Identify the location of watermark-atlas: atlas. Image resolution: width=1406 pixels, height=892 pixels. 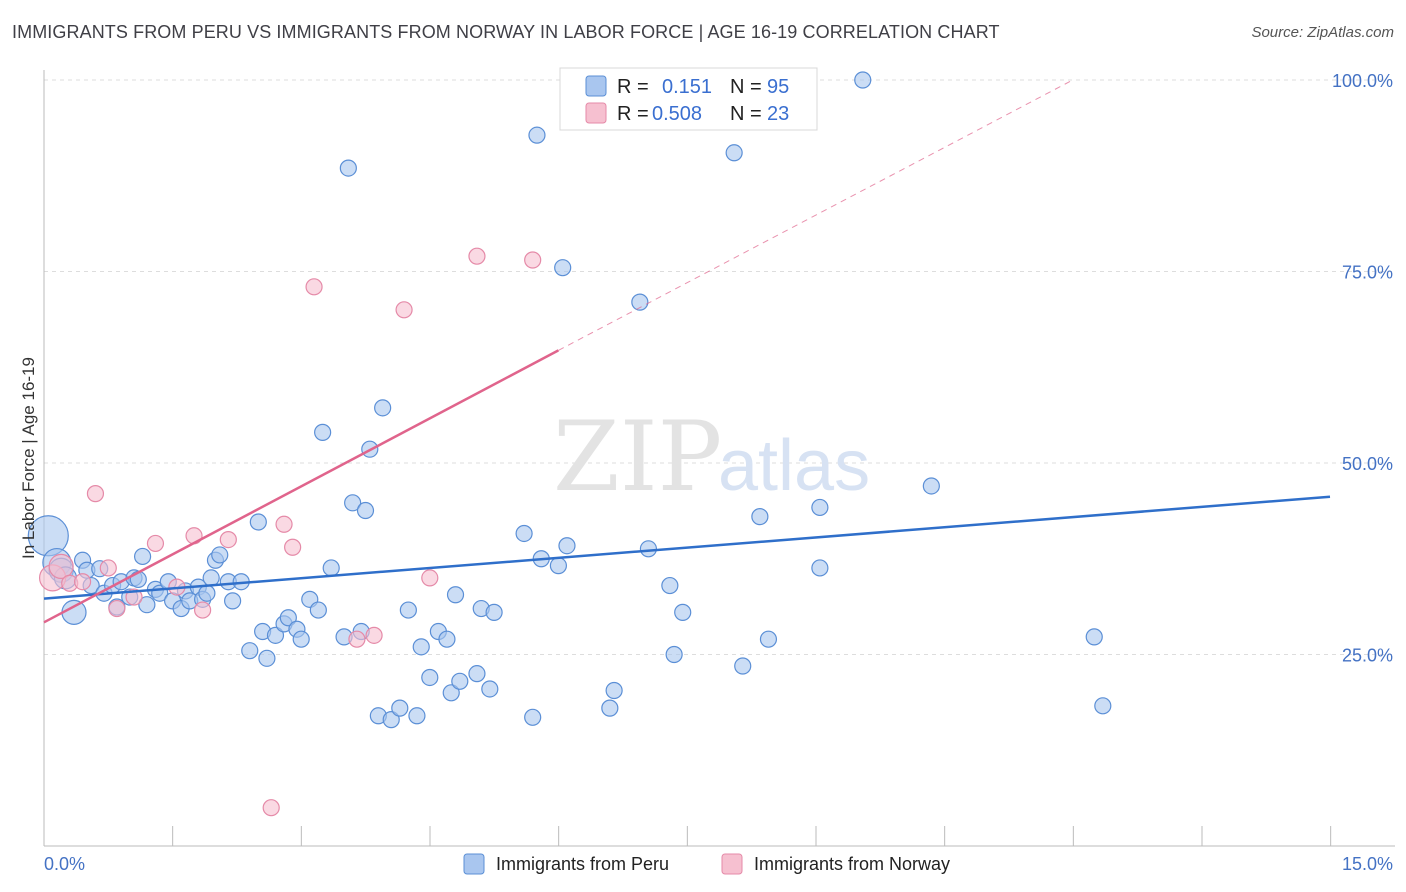
(794, 466).